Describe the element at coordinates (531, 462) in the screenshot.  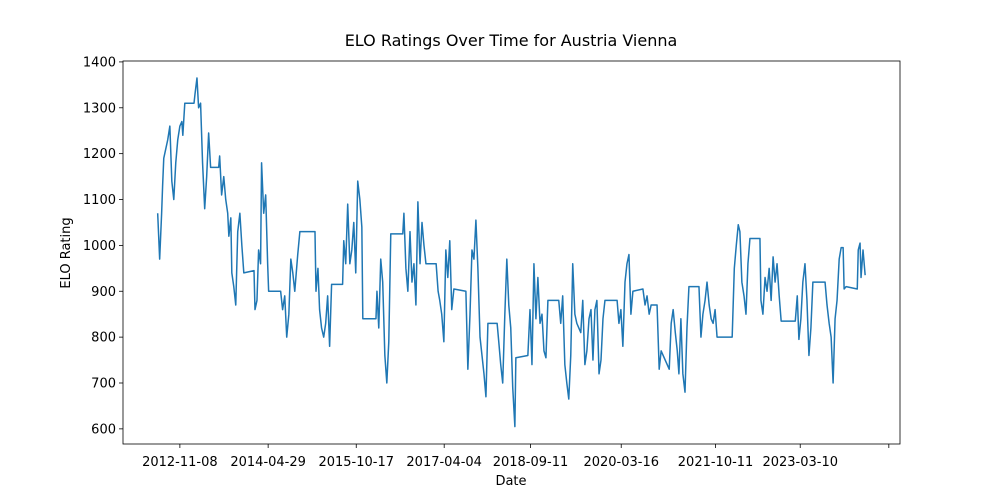
I see `x-tick-label: 2018-09-11` at that location.